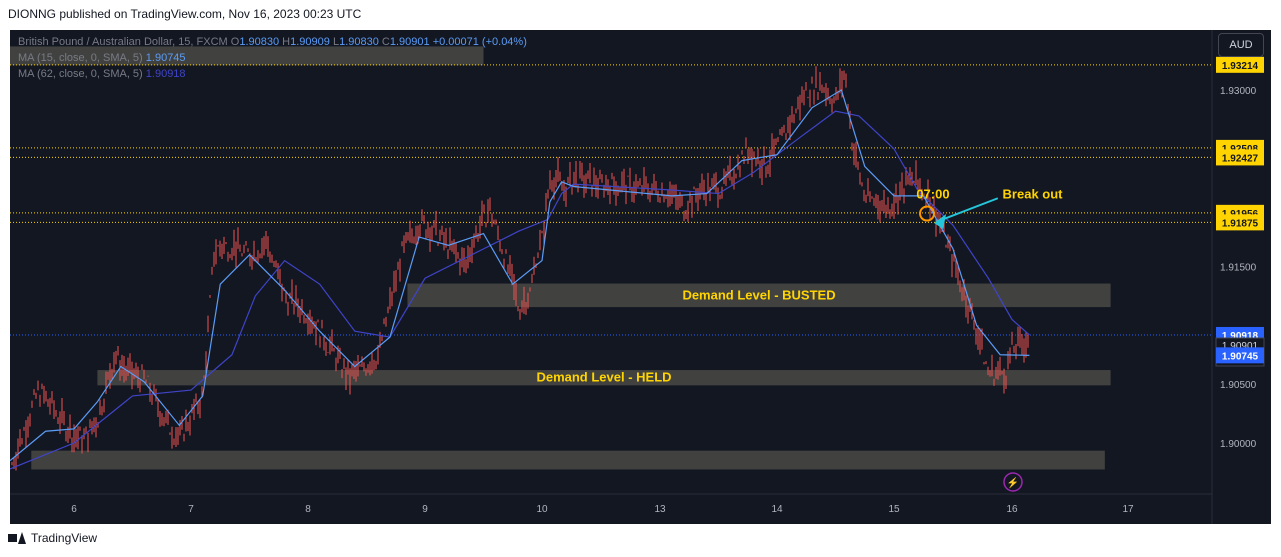 Image resolution: width=1281 pixels, height=557 pixels. Describe the element at coordinates (272, 74) in the screenshot. I see `ma-slow-row: MA (62, close, 0, SMA, 5) 1.90918` at that location.